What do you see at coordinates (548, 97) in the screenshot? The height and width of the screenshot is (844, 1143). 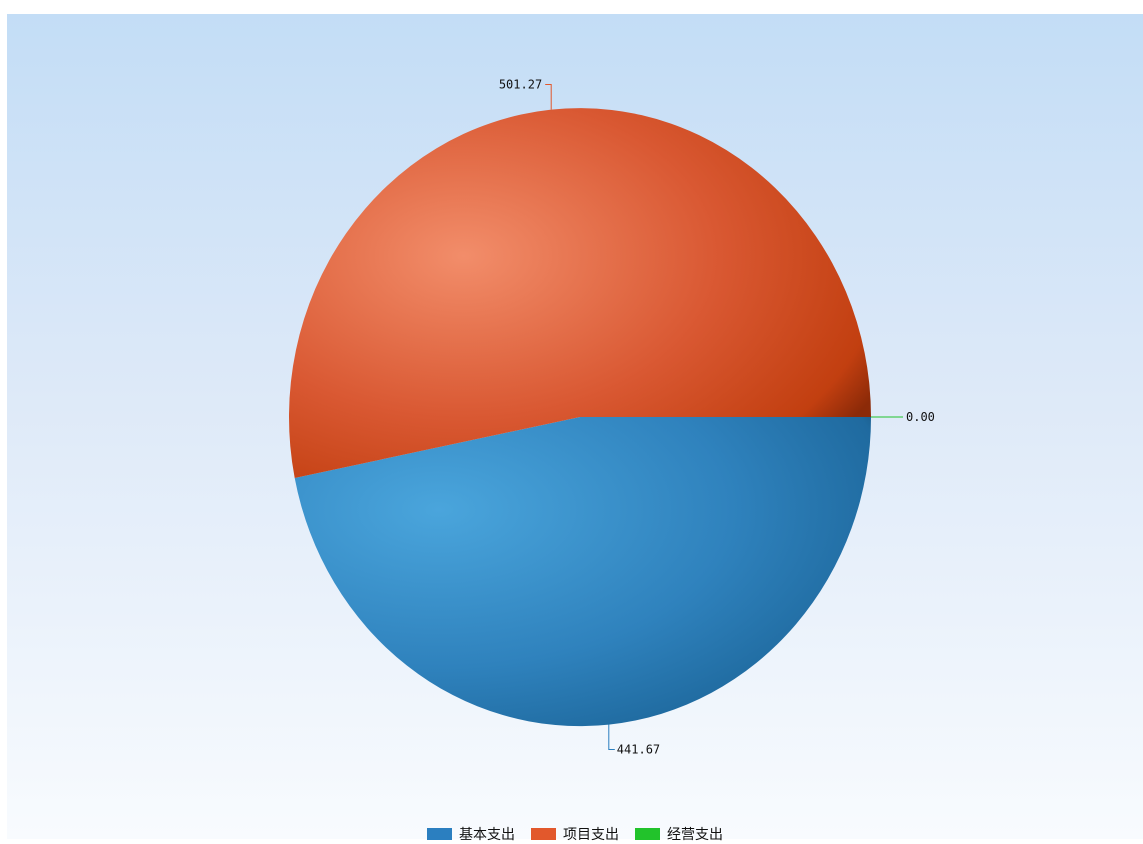 I see `slice-2-leader-line` at bounding box center [548, 97].